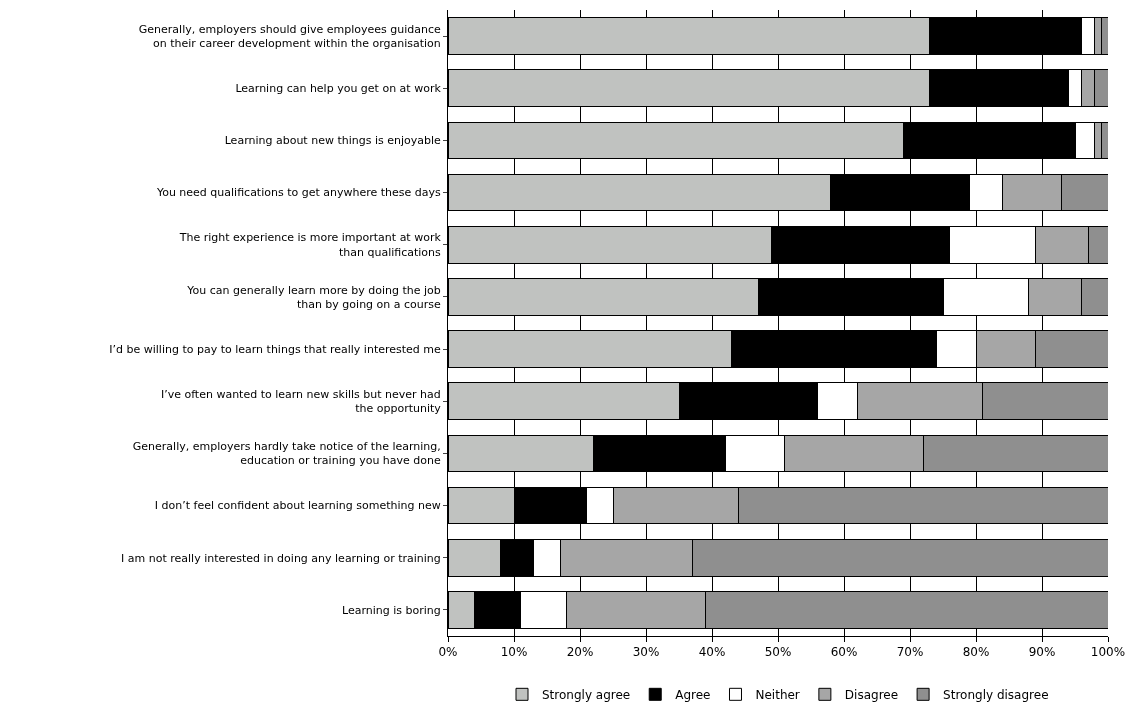  Describe the element at coordinates (586, 695) in the screenshot. I see `legend-label: Strongly agree` at that location.